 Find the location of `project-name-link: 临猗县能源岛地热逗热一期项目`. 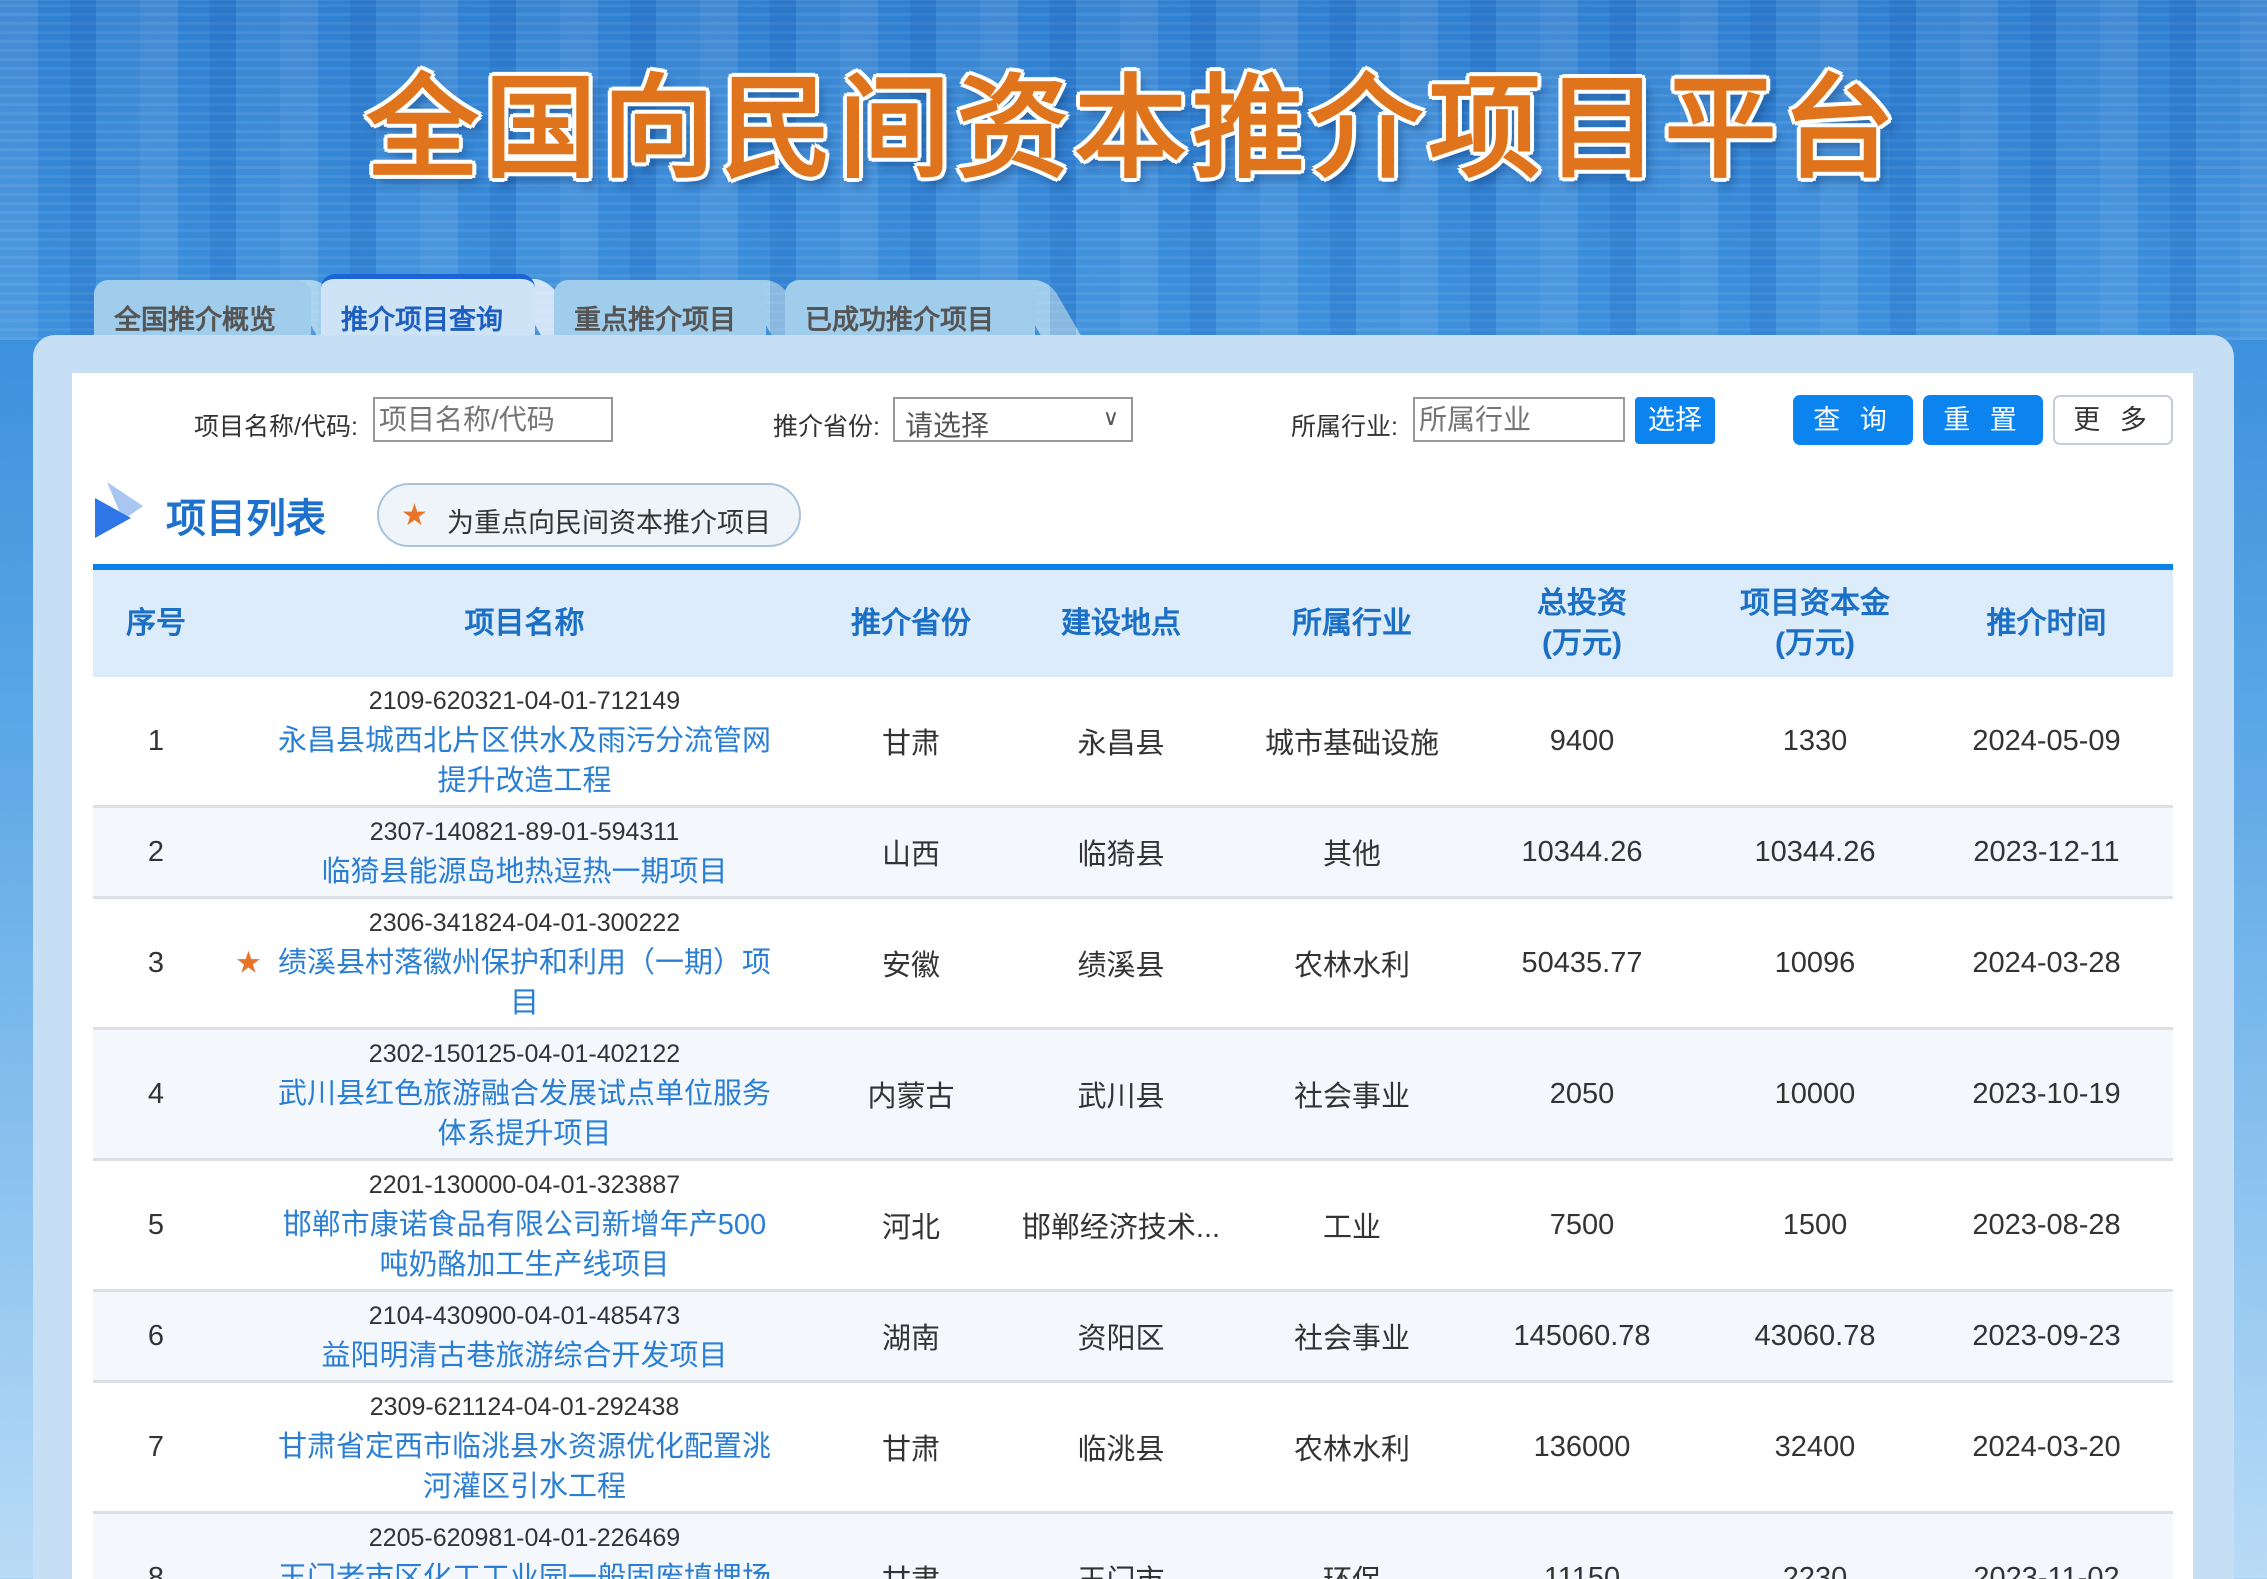

project-name-link: 临猗县能源岛地热逗热一期项目 is located at coordinates (524, 872).